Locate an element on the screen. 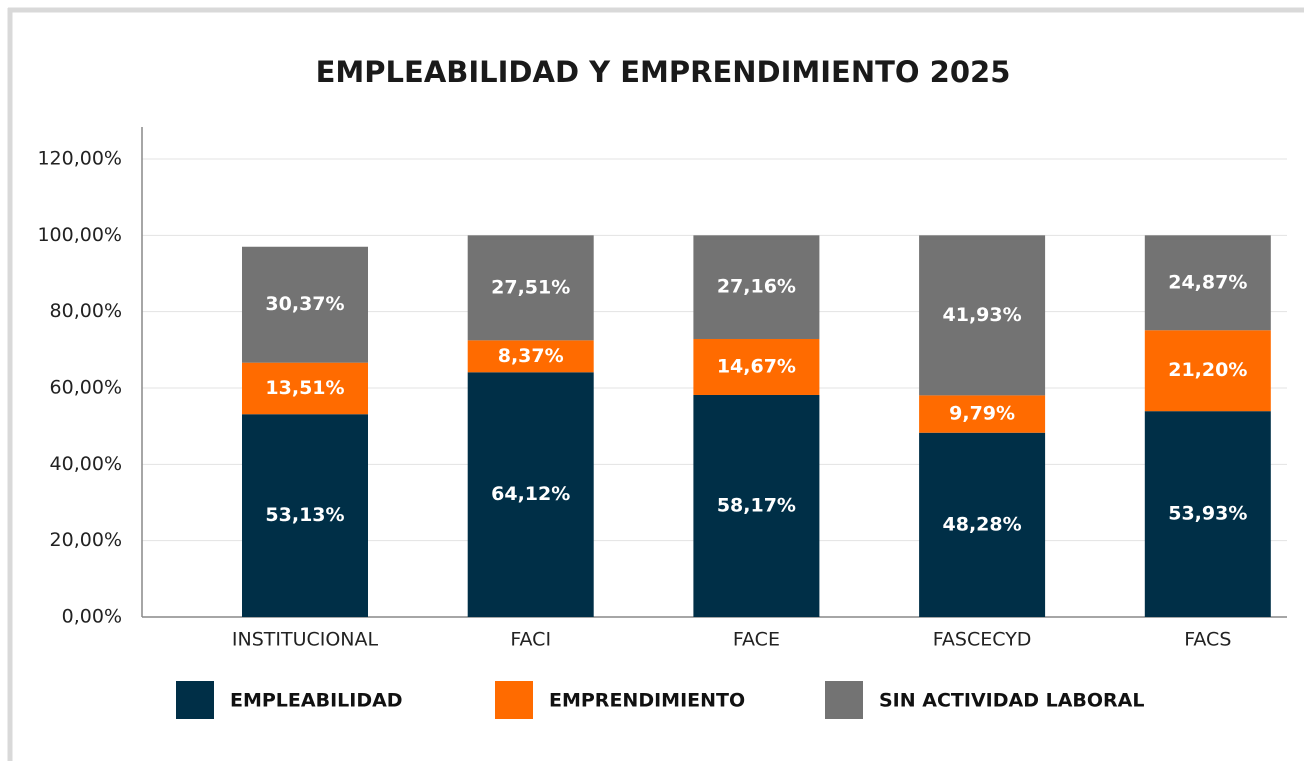 The image size is (1304, 761). value-label: 14,67% is located at coordinates (756, 366).